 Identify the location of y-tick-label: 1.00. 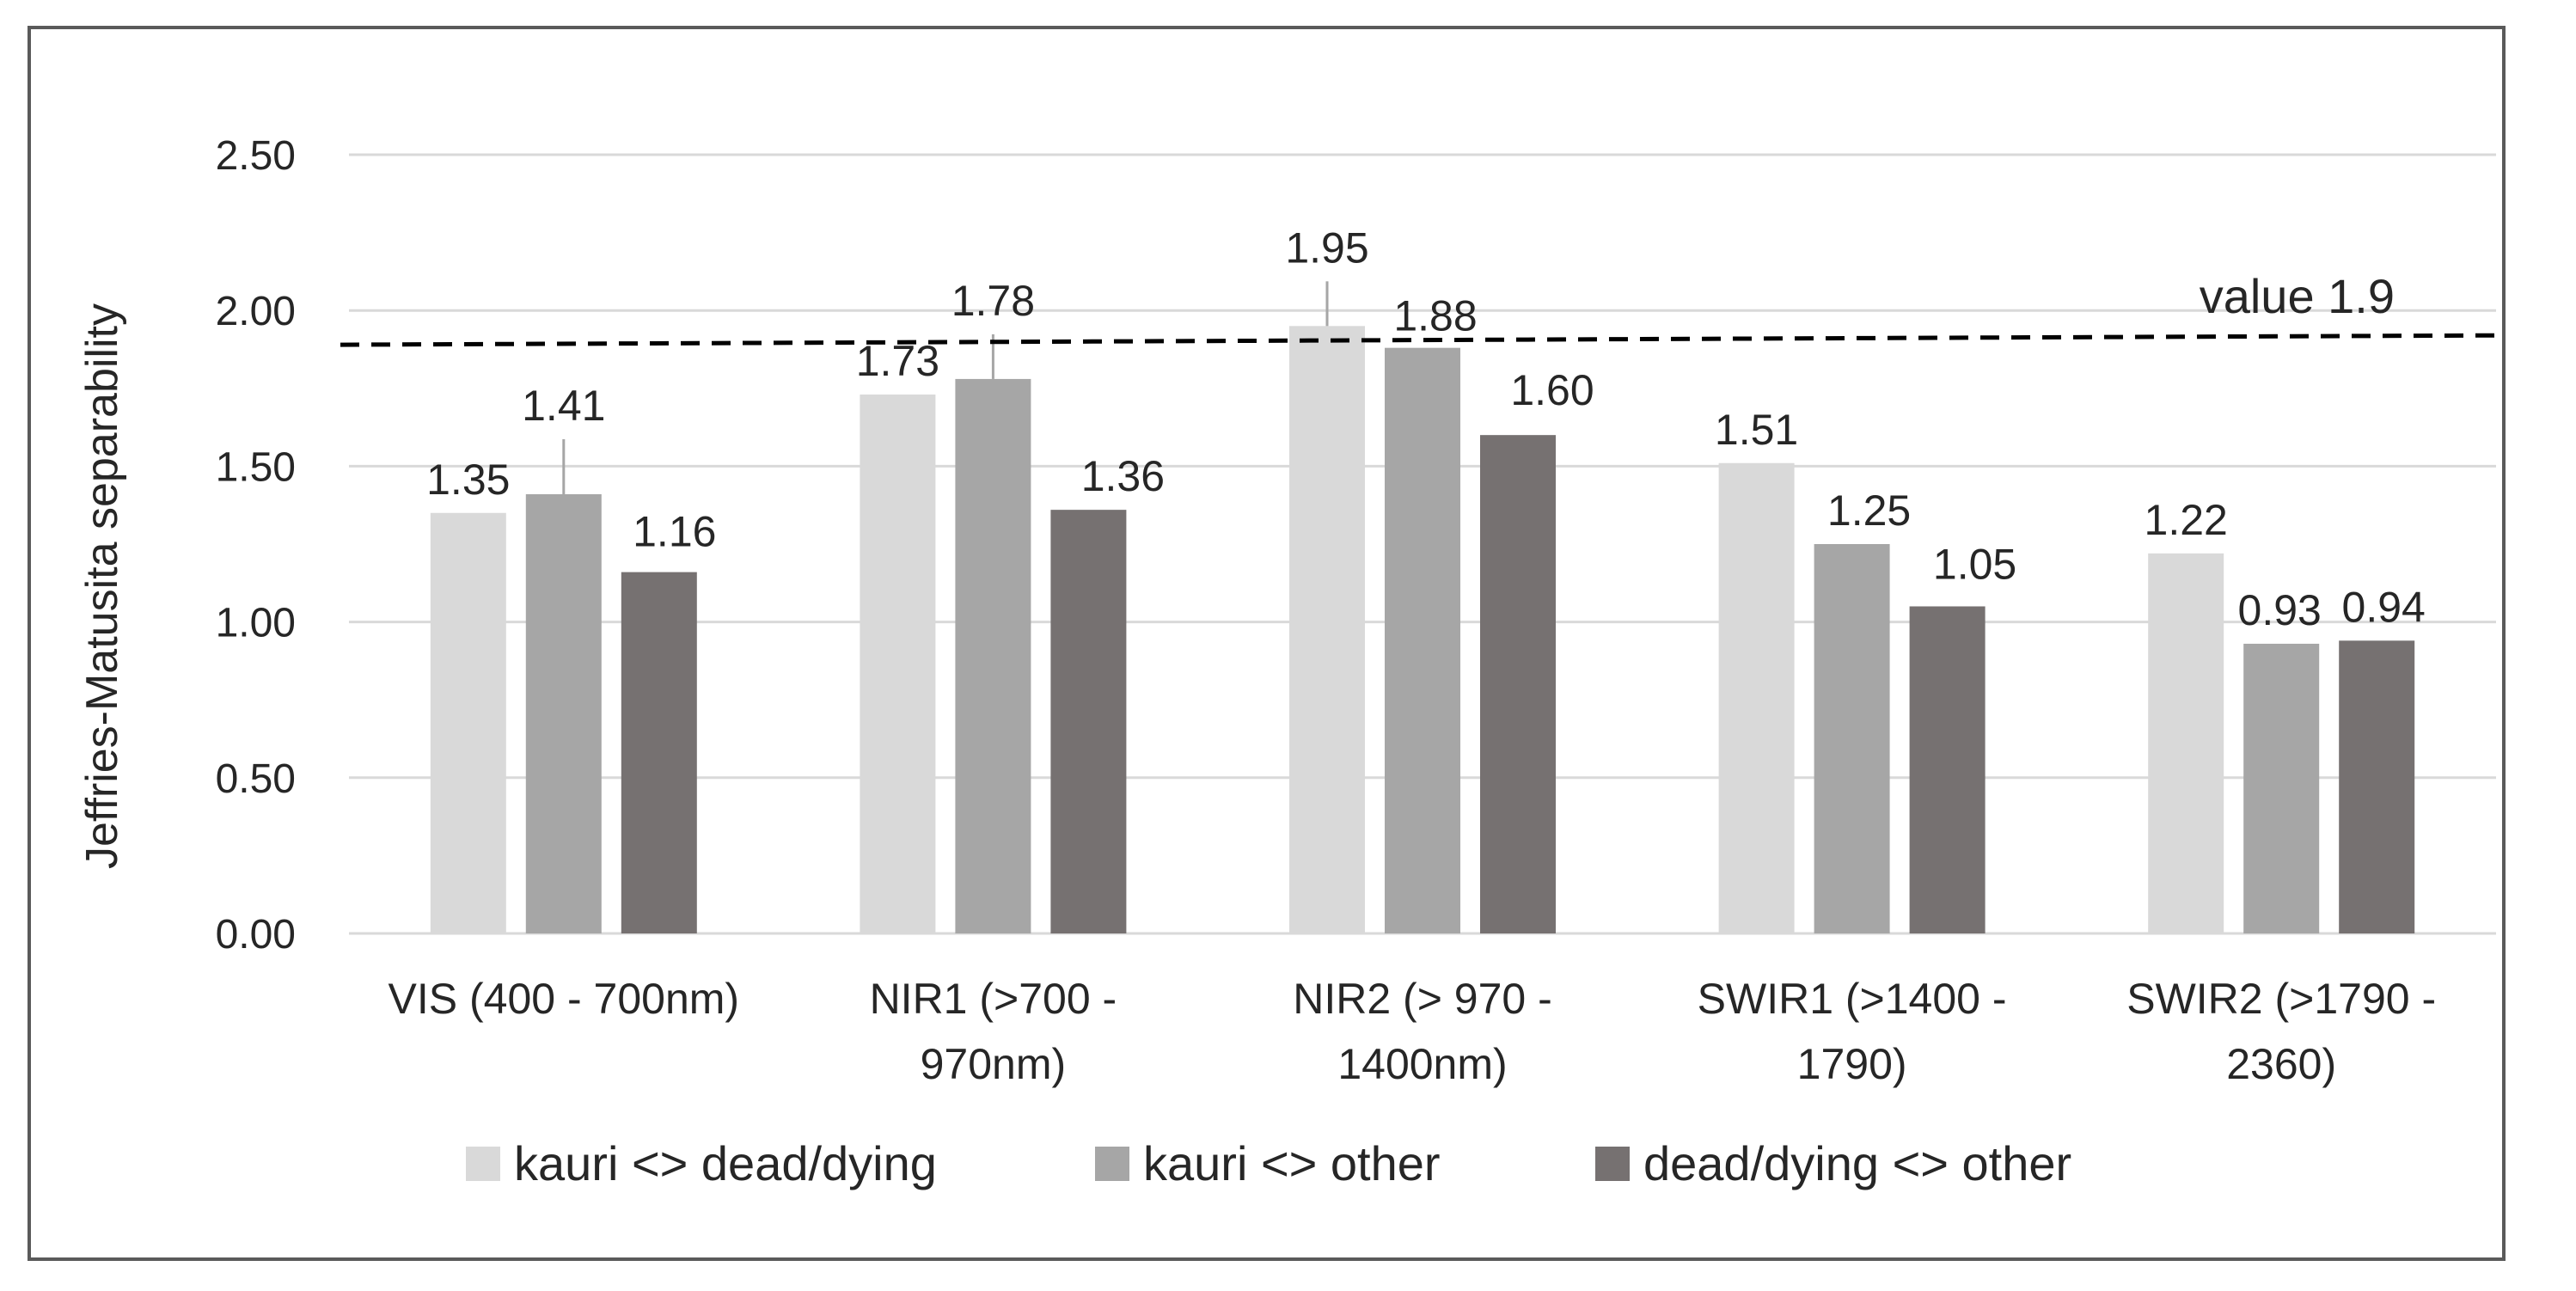
(256, 623).